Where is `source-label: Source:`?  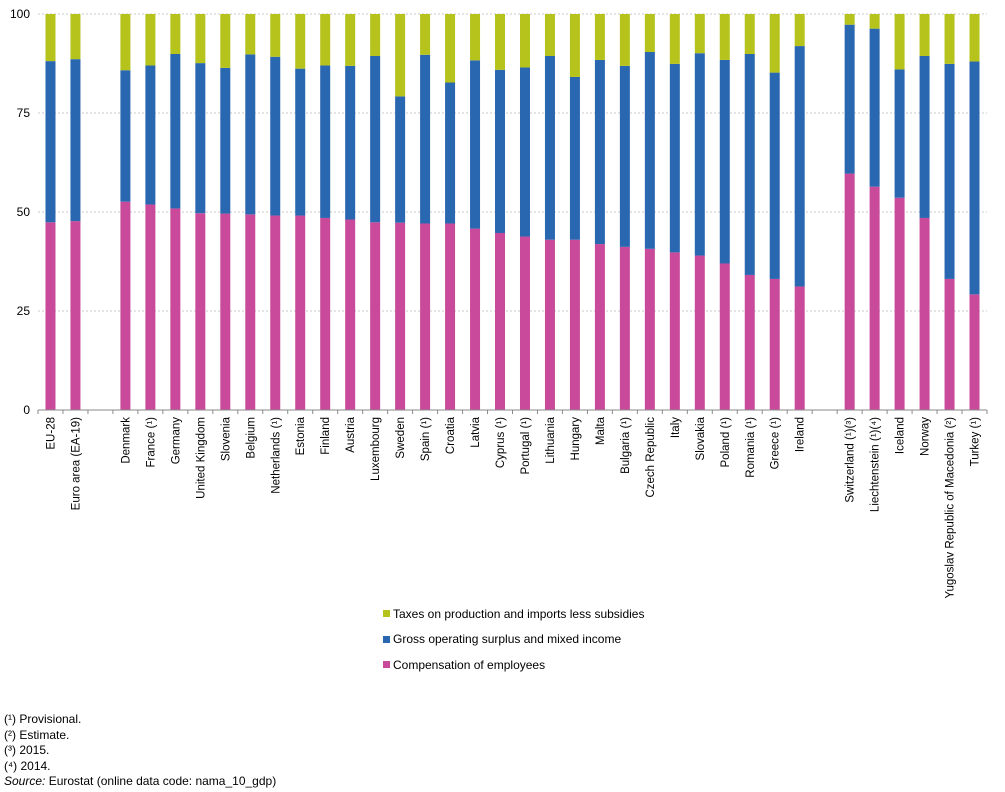 source-label: Source: is located at coordinates (25, 781).